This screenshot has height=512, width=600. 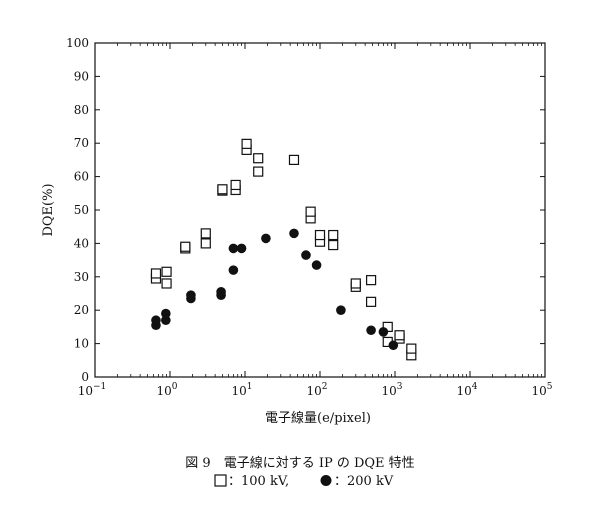 I want to click on legend-label-100kv: ：100 kV,, so click(x=258, y=481).